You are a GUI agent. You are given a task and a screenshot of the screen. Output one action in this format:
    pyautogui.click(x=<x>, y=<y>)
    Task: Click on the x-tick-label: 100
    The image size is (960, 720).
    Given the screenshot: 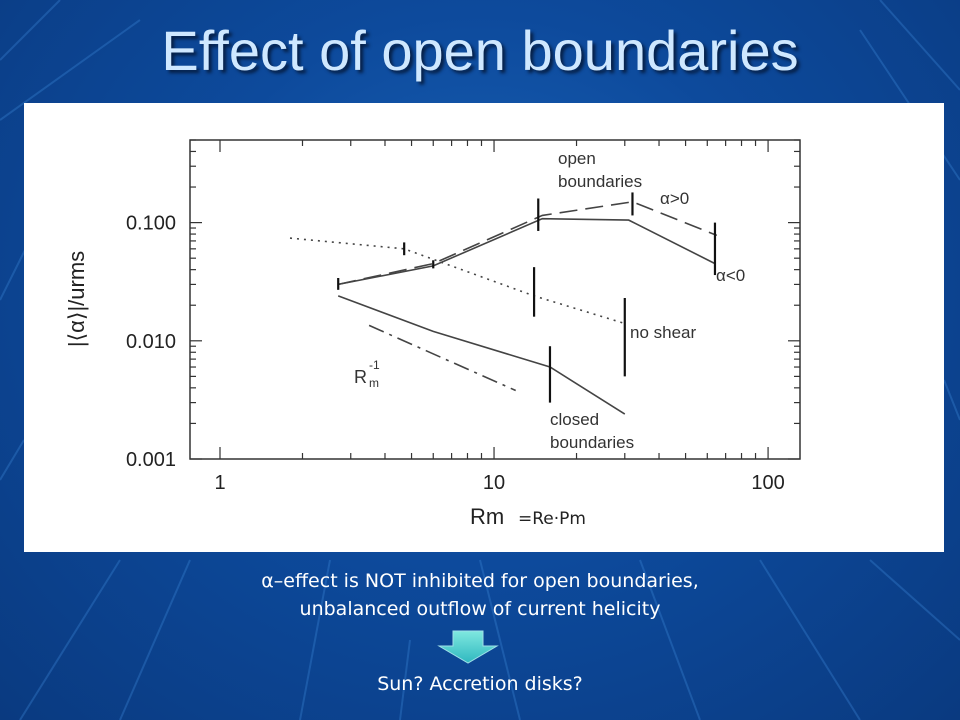 What is the action you would take?
    pyautogui.click(x=767, y=483)
    